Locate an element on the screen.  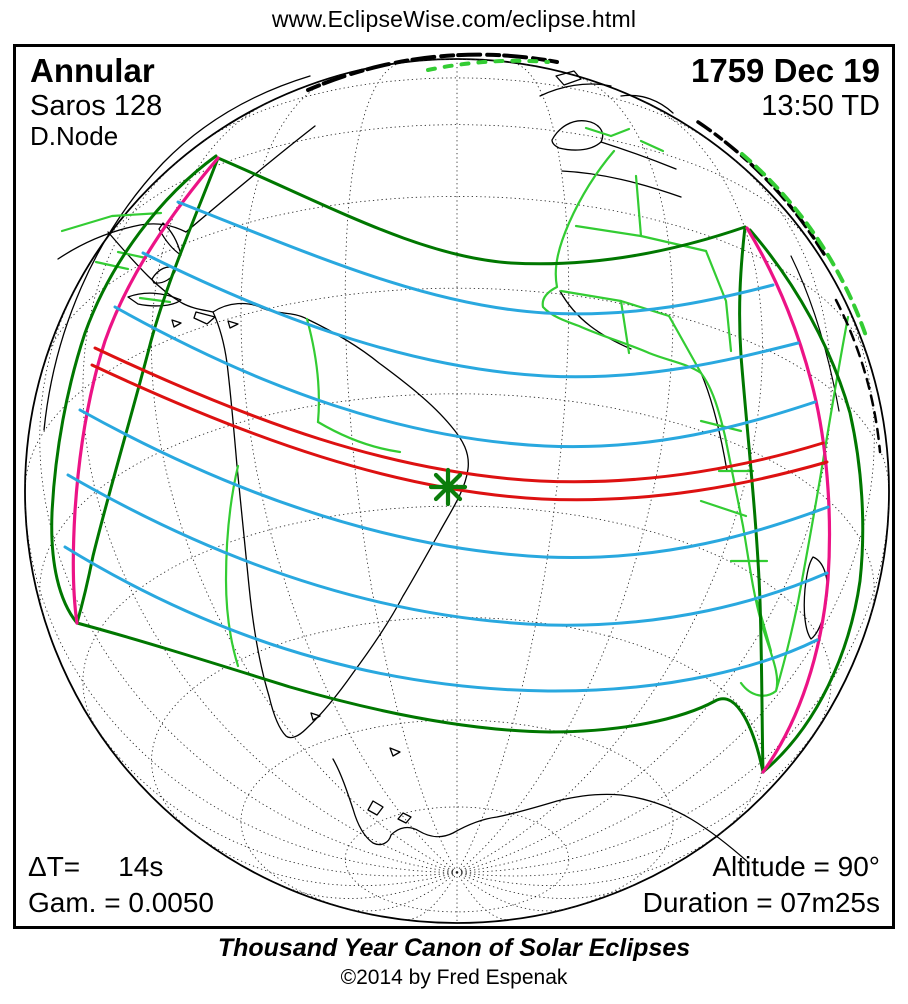
eclipse-type-label: Annular is located at coordinates (92, 70).